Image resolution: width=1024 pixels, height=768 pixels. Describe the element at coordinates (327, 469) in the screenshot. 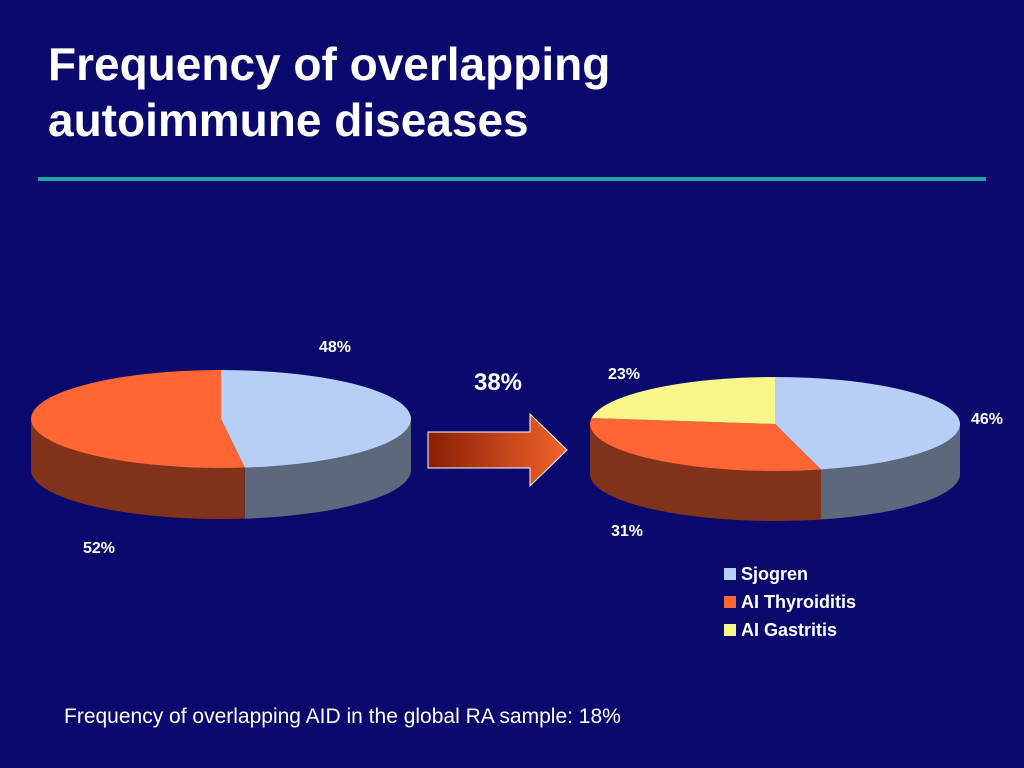

I see `pie1-slice-0-side` at that location.